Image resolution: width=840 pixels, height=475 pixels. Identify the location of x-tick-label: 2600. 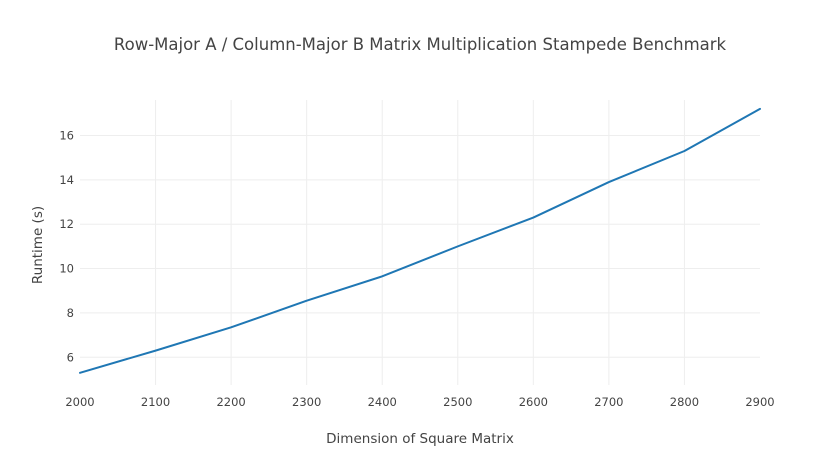
(533, 402).